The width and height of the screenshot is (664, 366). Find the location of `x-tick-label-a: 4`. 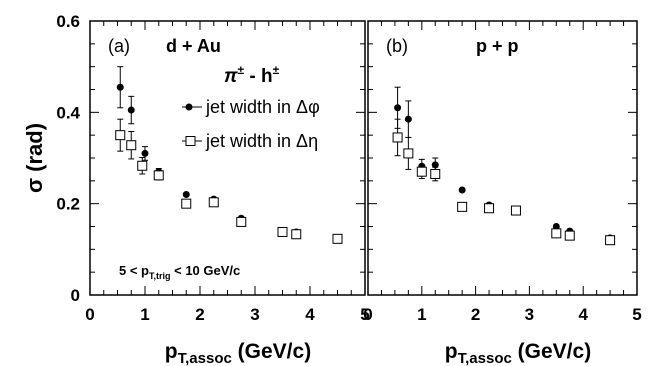

x-tick-label-a: 4 is located at coordinates (310, 314).